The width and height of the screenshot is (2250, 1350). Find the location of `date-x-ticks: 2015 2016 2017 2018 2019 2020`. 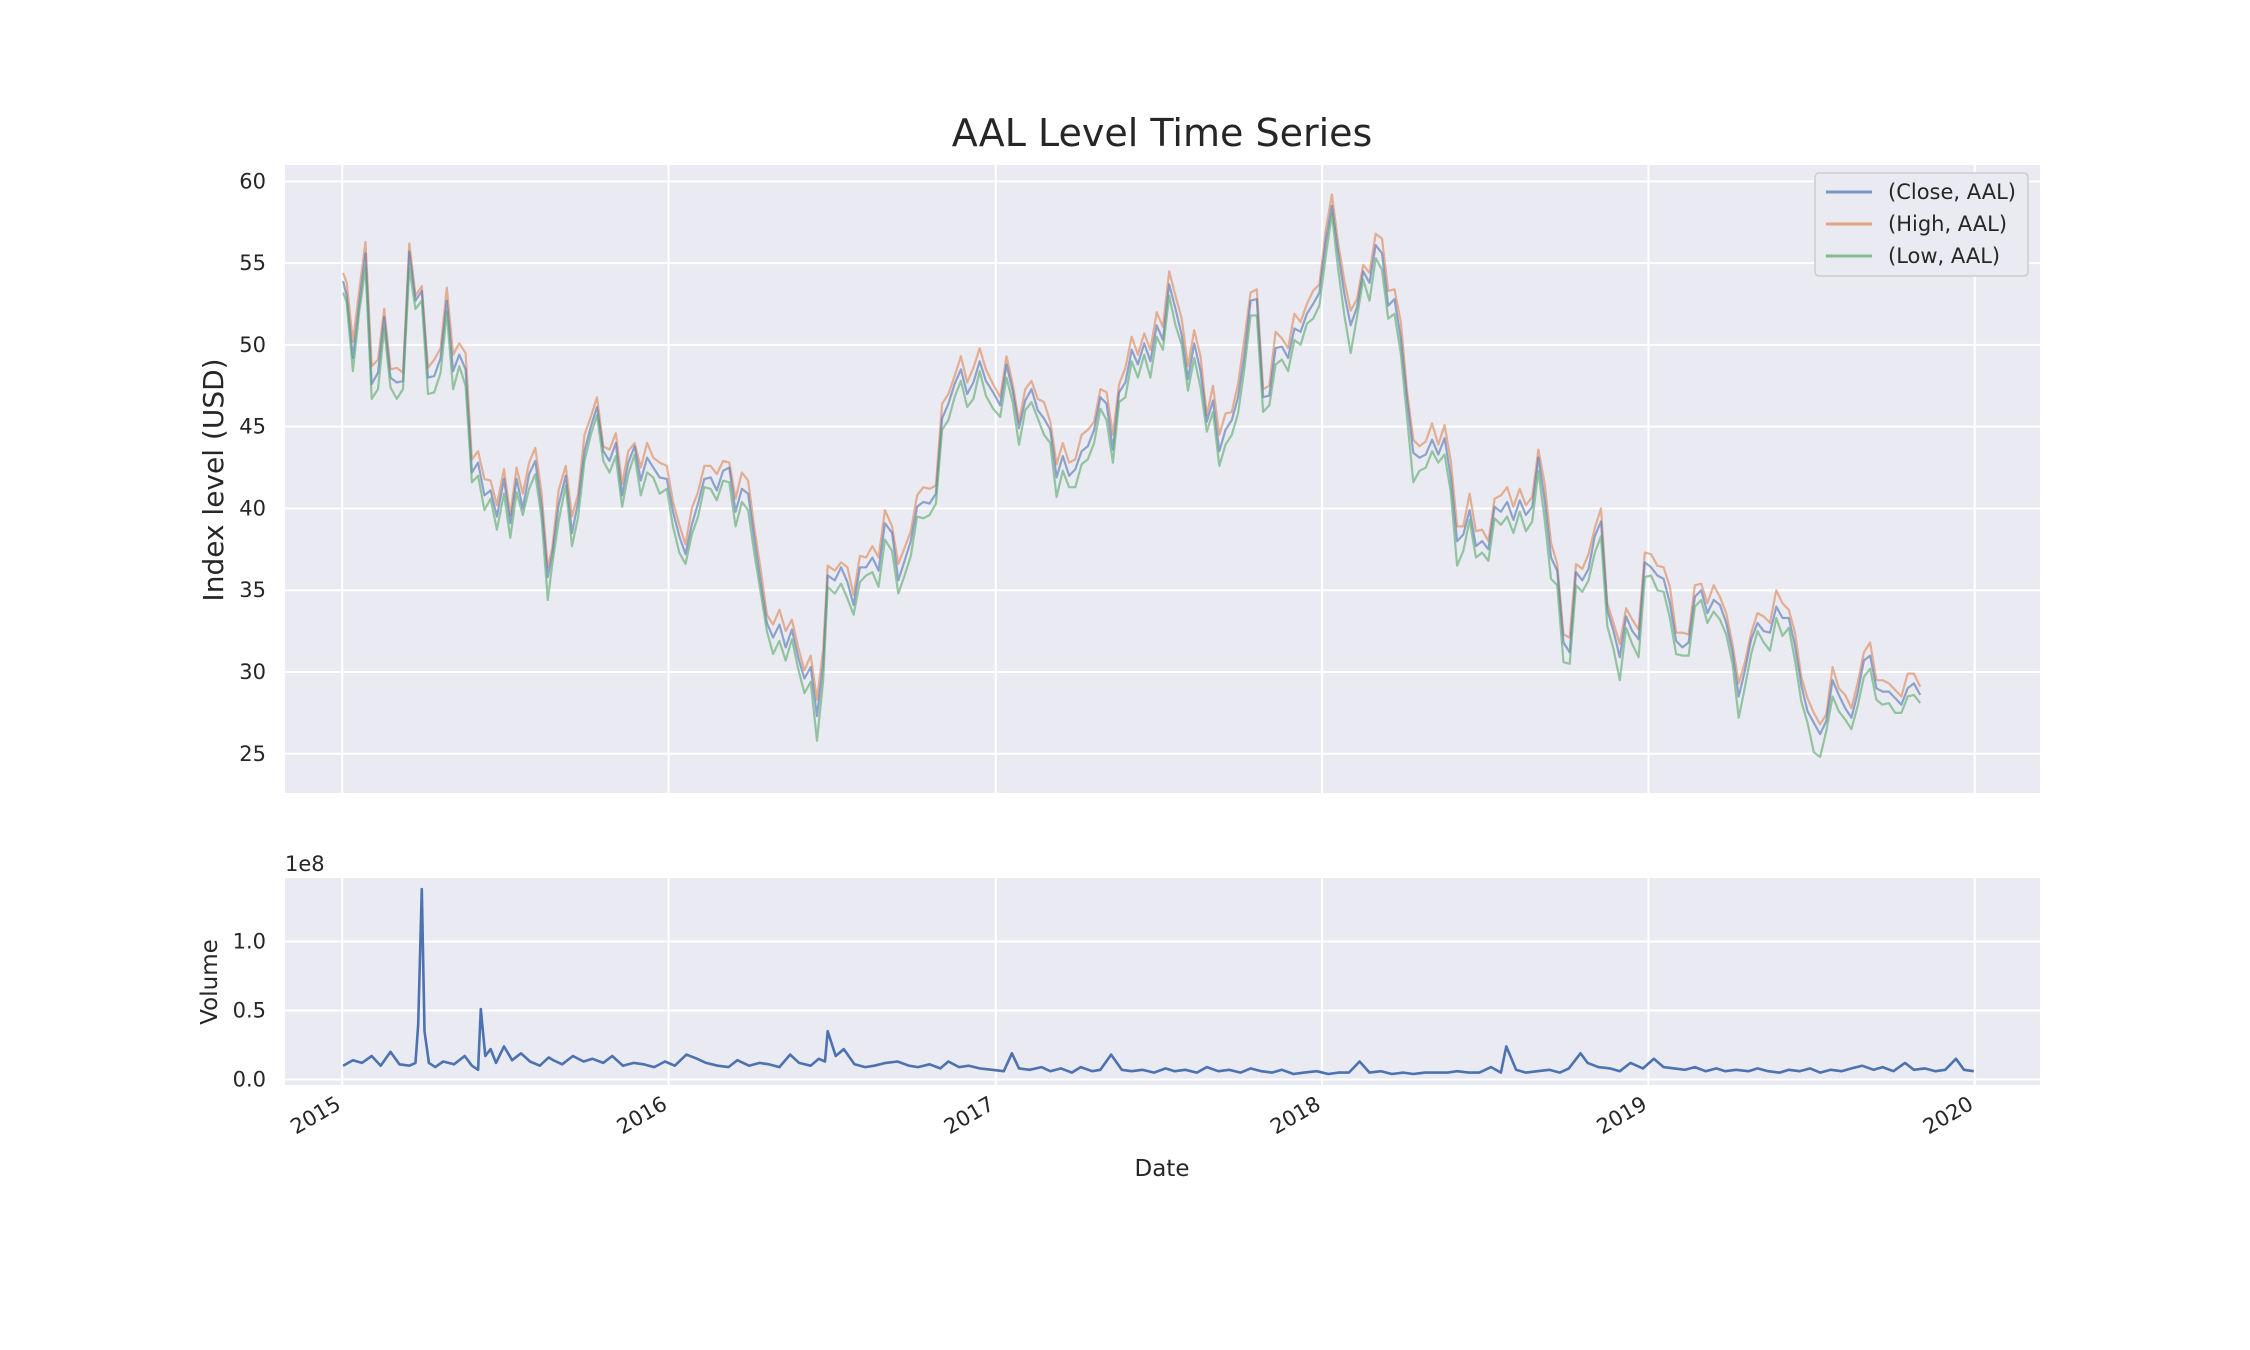

date-x-ticks: 2015 2016 2017 2018 2019 2020 is located at coordinates (1131, 1116).